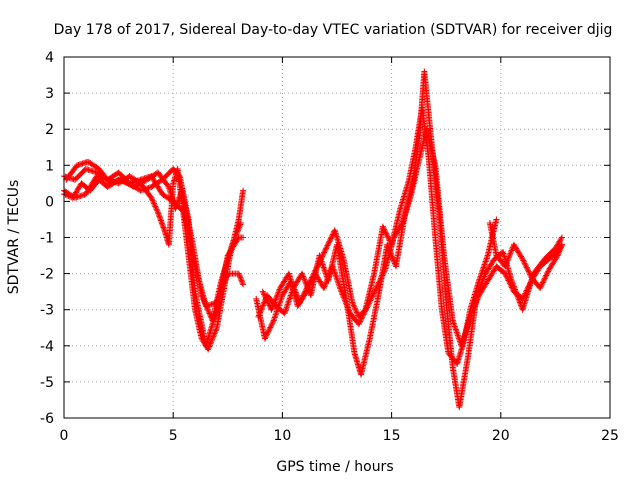 The height and width of the screenshot is (480, 640). I want to click on y-tick-label: -3, so click(47, 311).